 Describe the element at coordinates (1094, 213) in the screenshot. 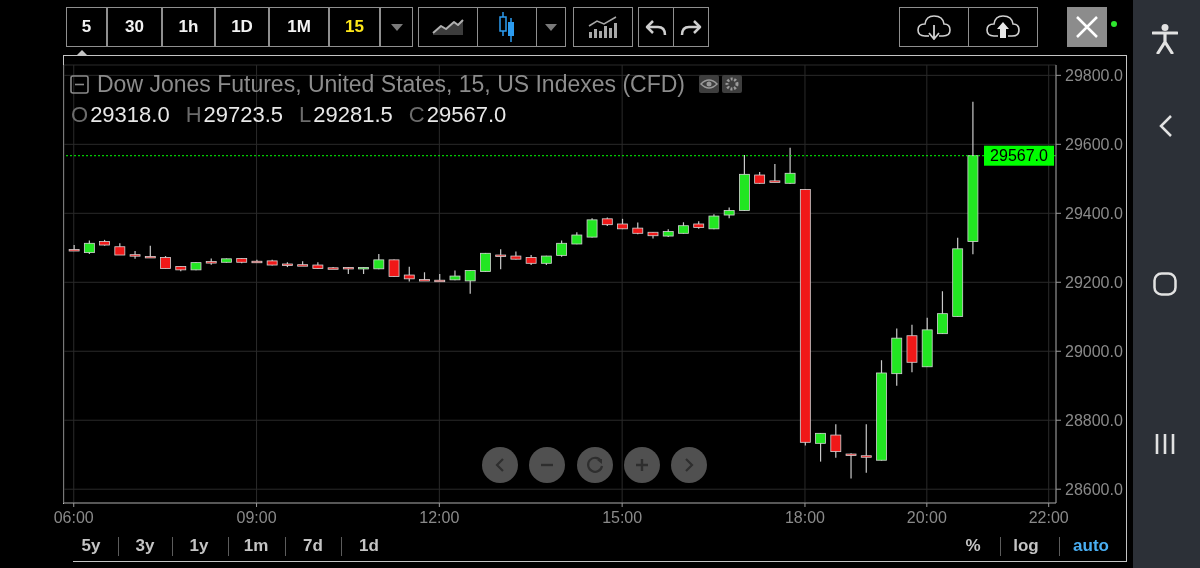

I see `y-tick-label: 29400.0` at that location.